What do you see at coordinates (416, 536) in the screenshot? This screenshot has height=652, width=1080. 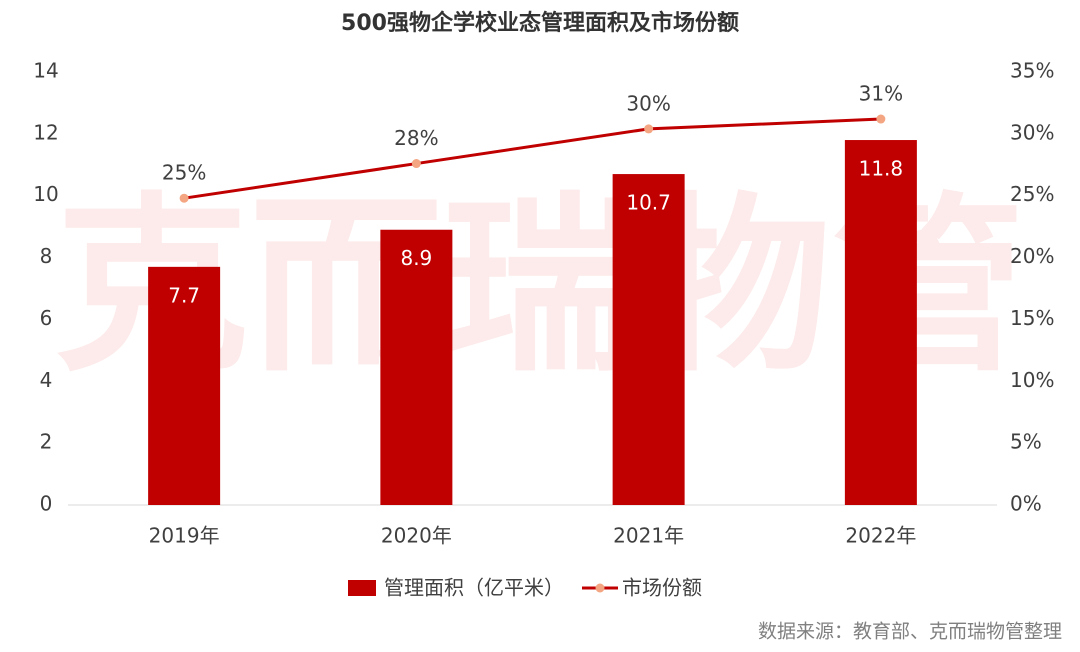 I see `x-tick-label: 2020年` at bounding box center [416, 536].